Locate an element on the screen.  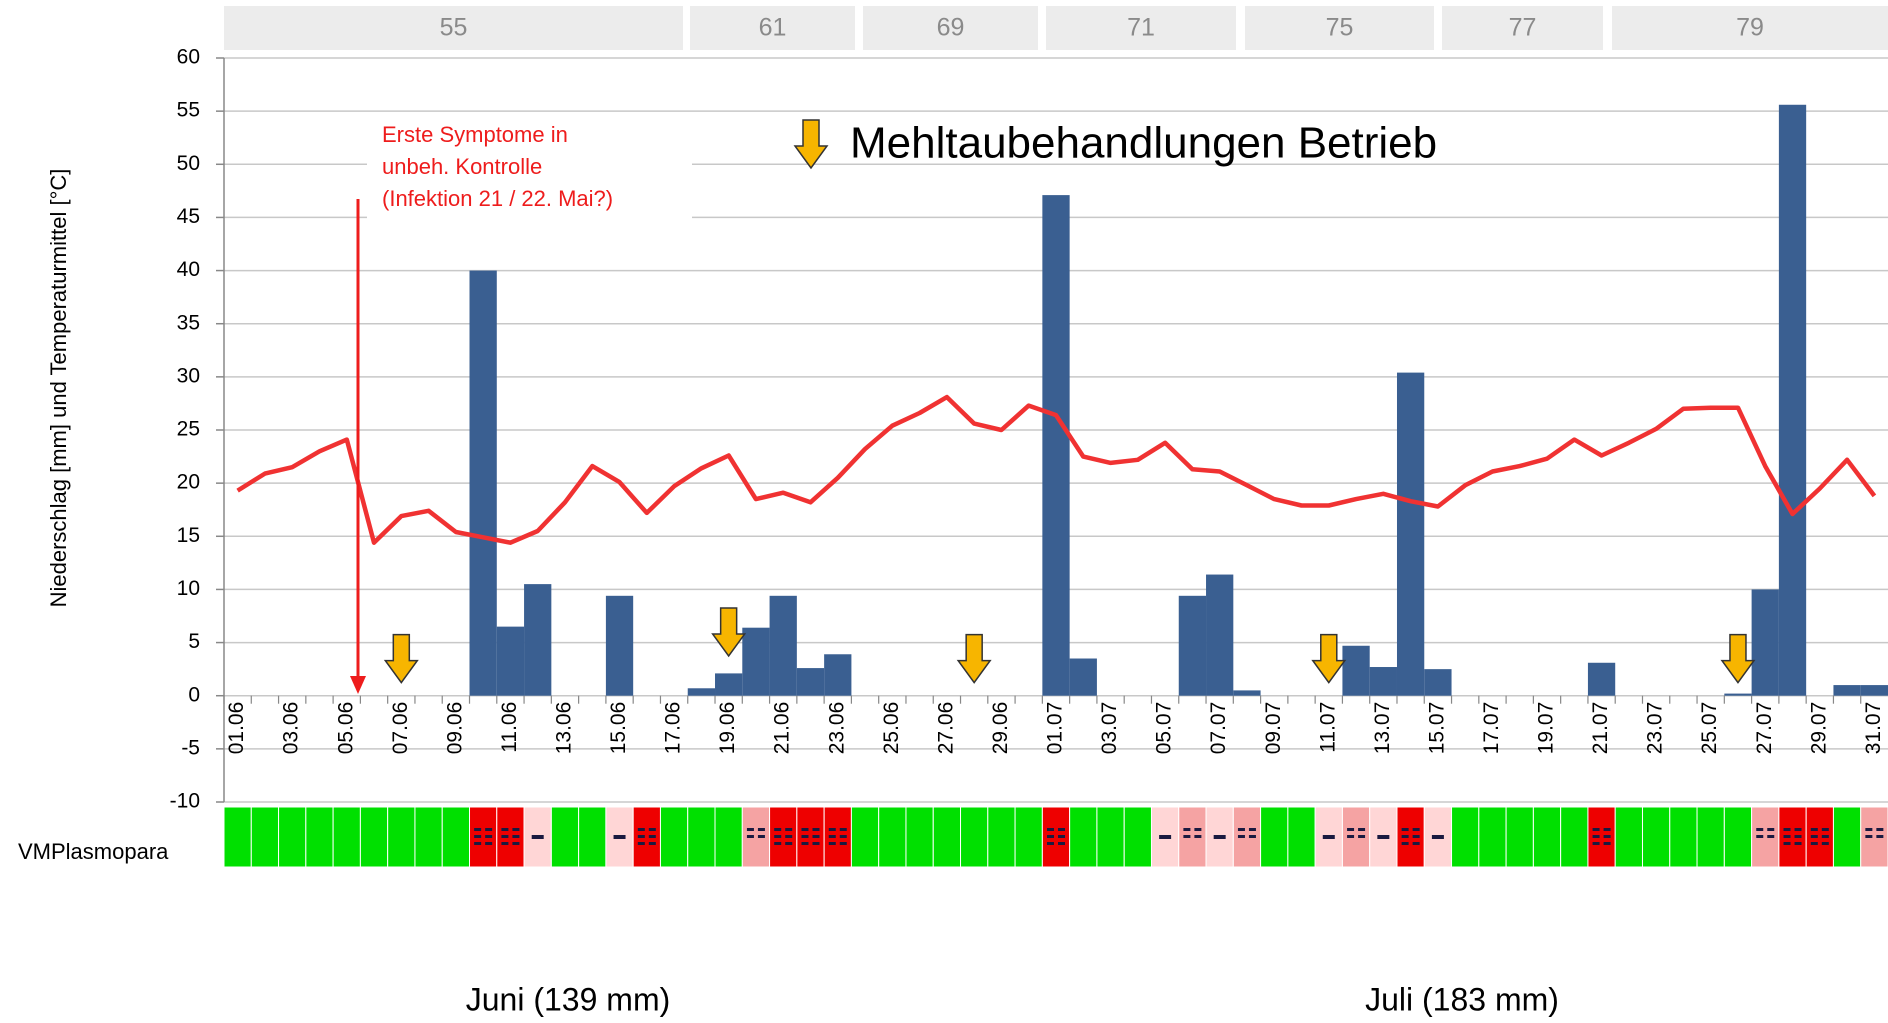
stage-label: 77 is located at coordinates (1523, 28).